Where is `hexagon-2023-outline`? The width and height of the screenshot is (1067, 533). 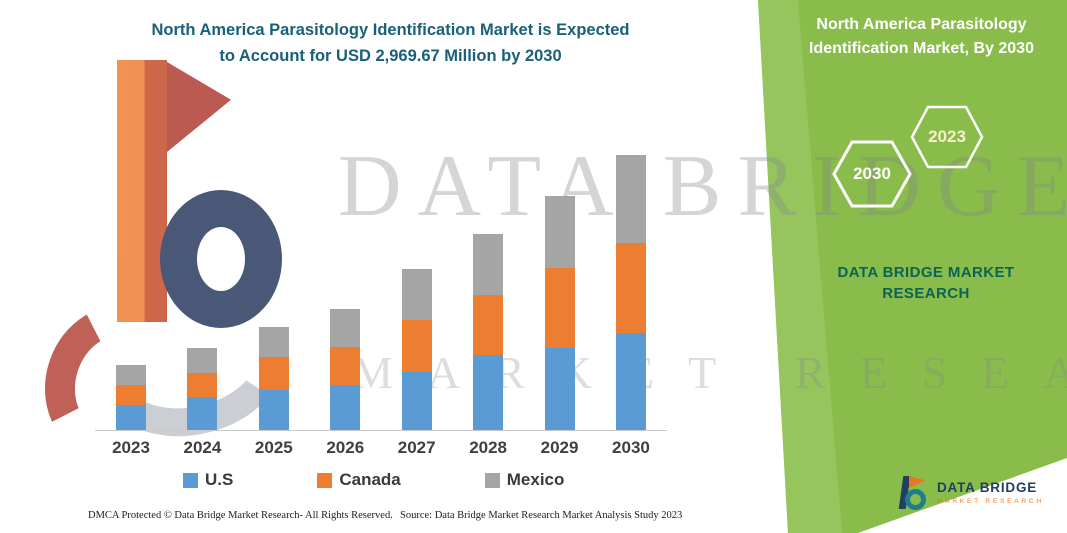
hexagon-2023-outline is located at coordinates (947, 137).